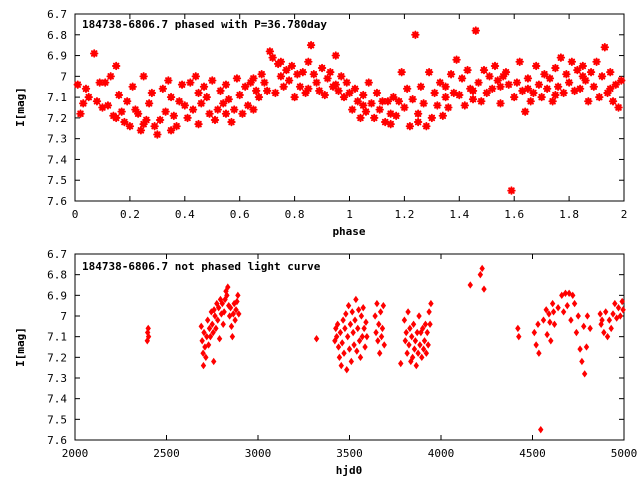 The image size is (640, 480). Describe the element at coordinates (57, 159) in the screenshot. I see `y-tick-label: 7.4` at that location.